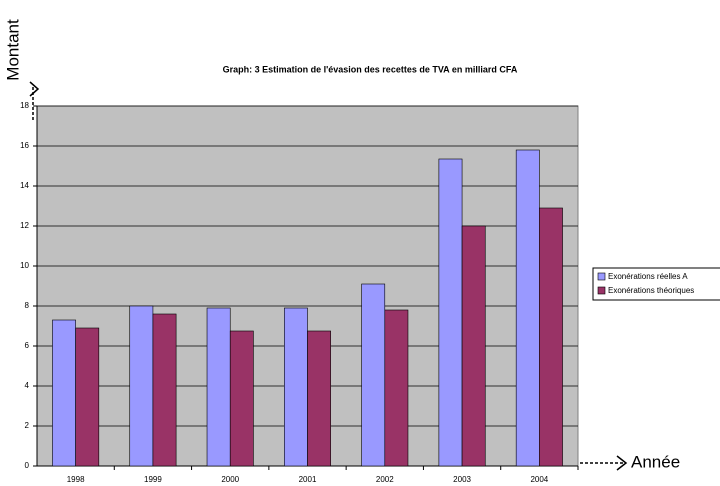  What do you see at coordinates (651, 290) in the screenshot?
I see `legend-label: Exonérations théoriques` at bounding box center [651, 290].